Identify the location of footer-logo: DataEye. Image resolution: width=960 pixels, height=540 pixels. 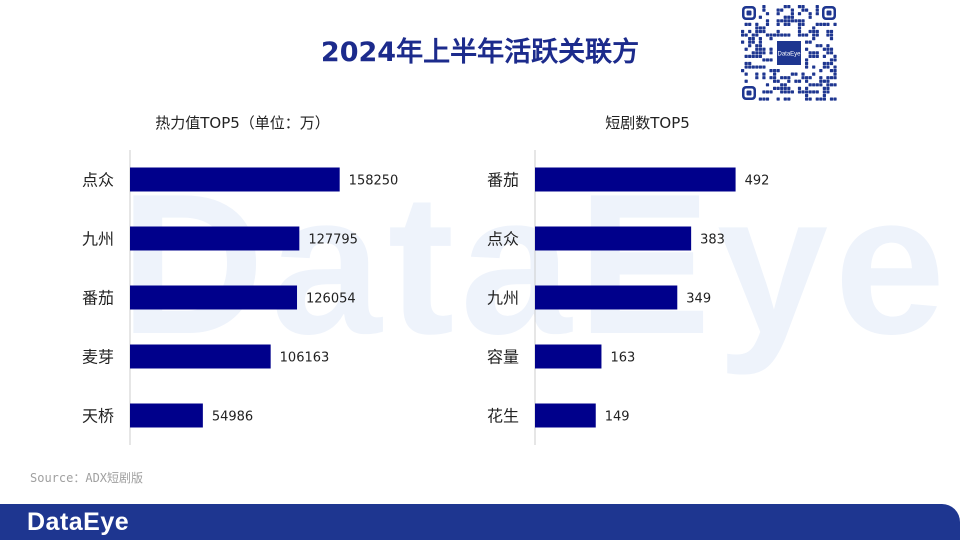
(78, 522).